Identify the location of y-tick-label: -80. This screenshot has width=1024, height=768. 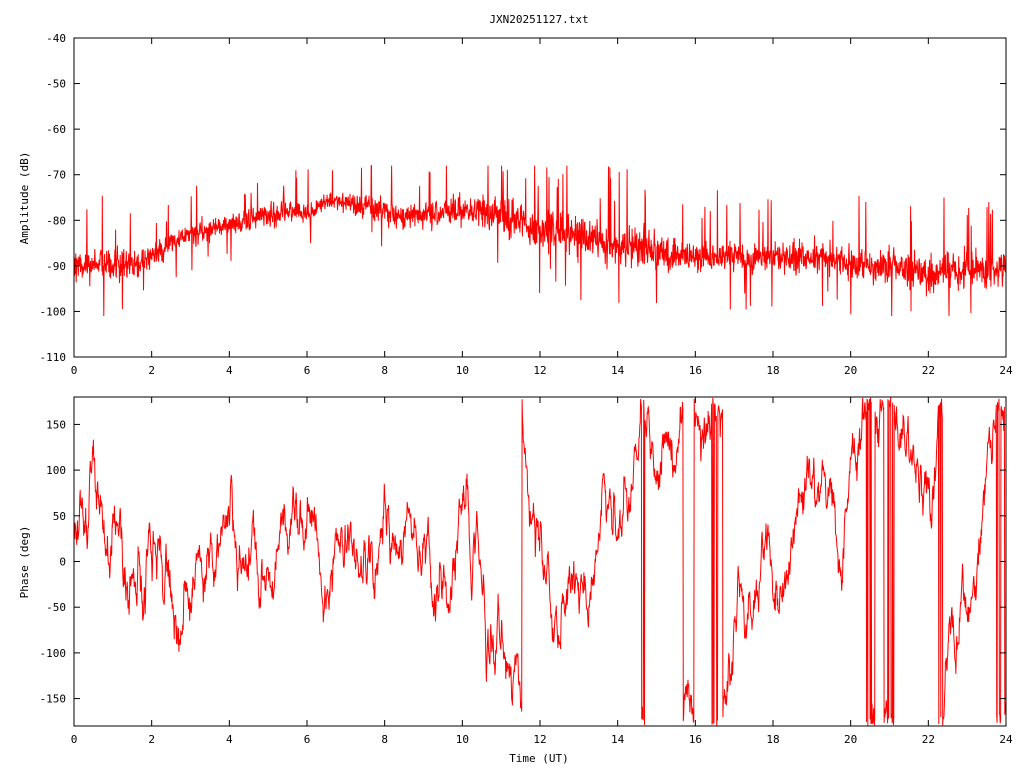
(56, 220).